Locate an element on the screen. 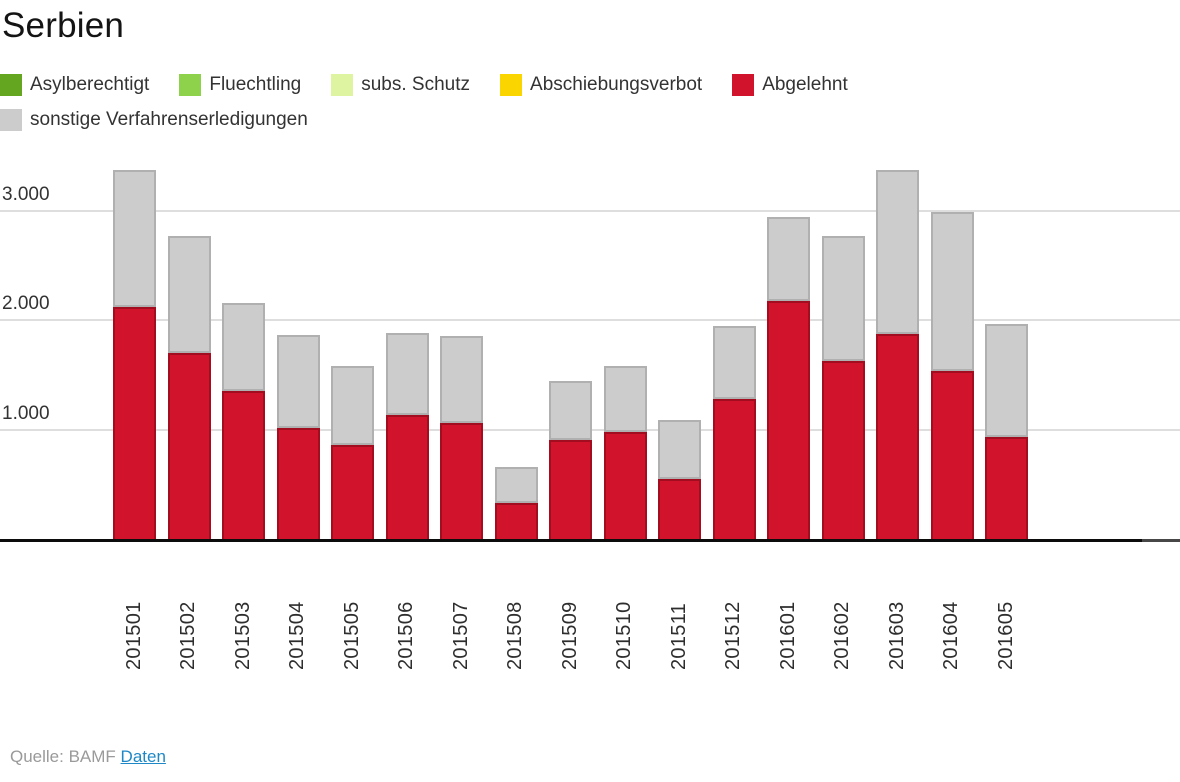 The height and width of the screenshot is (782, 1180). x-axis-label: 201501 is located at coordinates (133, 635).